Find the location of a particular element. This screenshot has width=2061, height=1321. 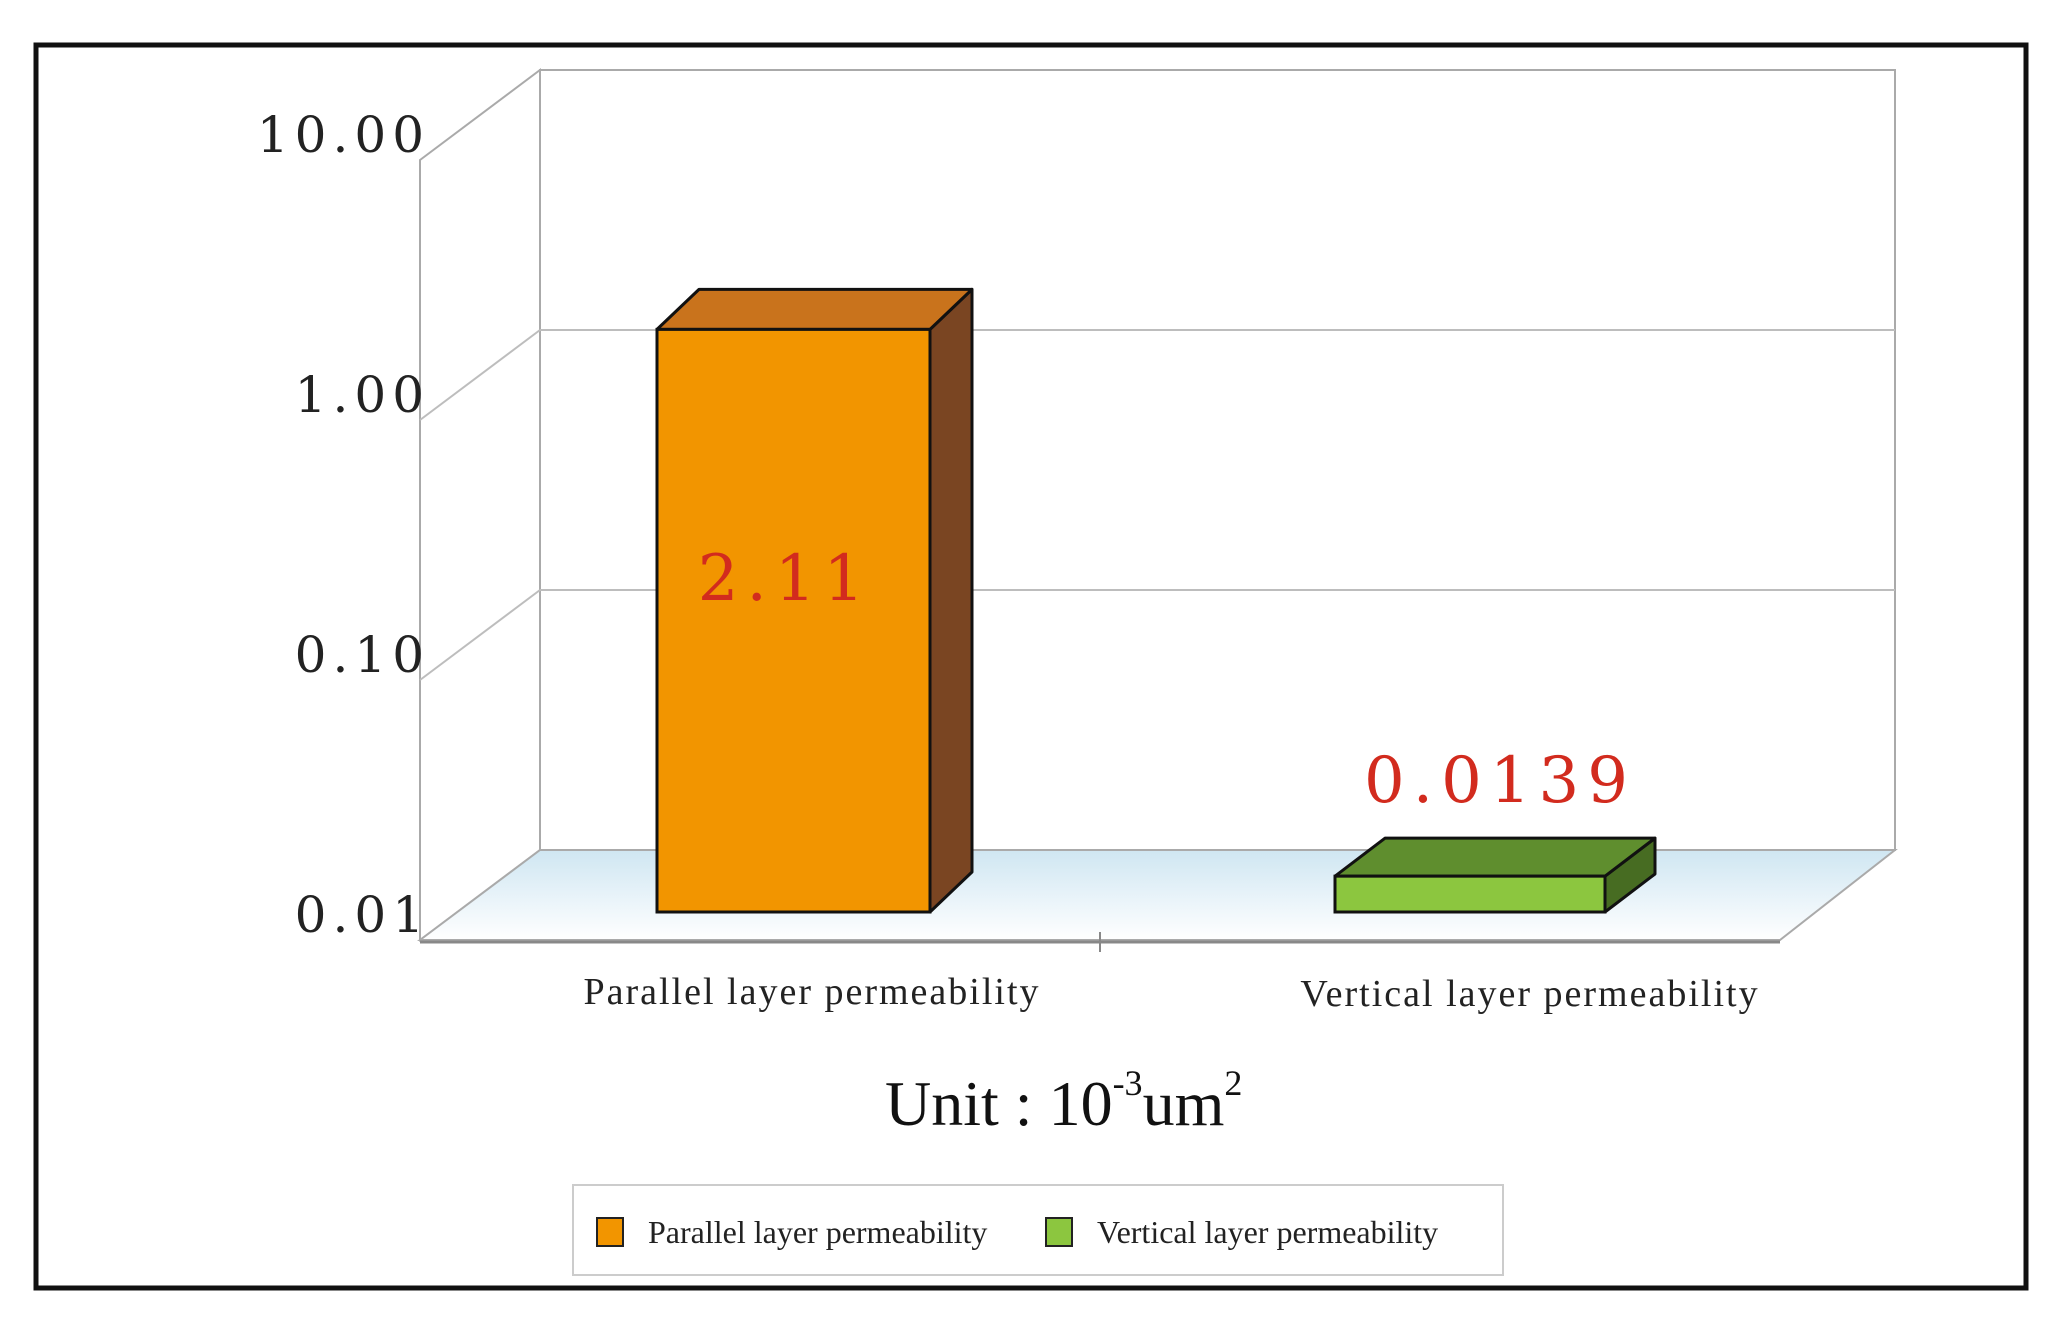

y-axis: 10.00 1.00 0.10 0.01 is located at coordinates (343, 525).